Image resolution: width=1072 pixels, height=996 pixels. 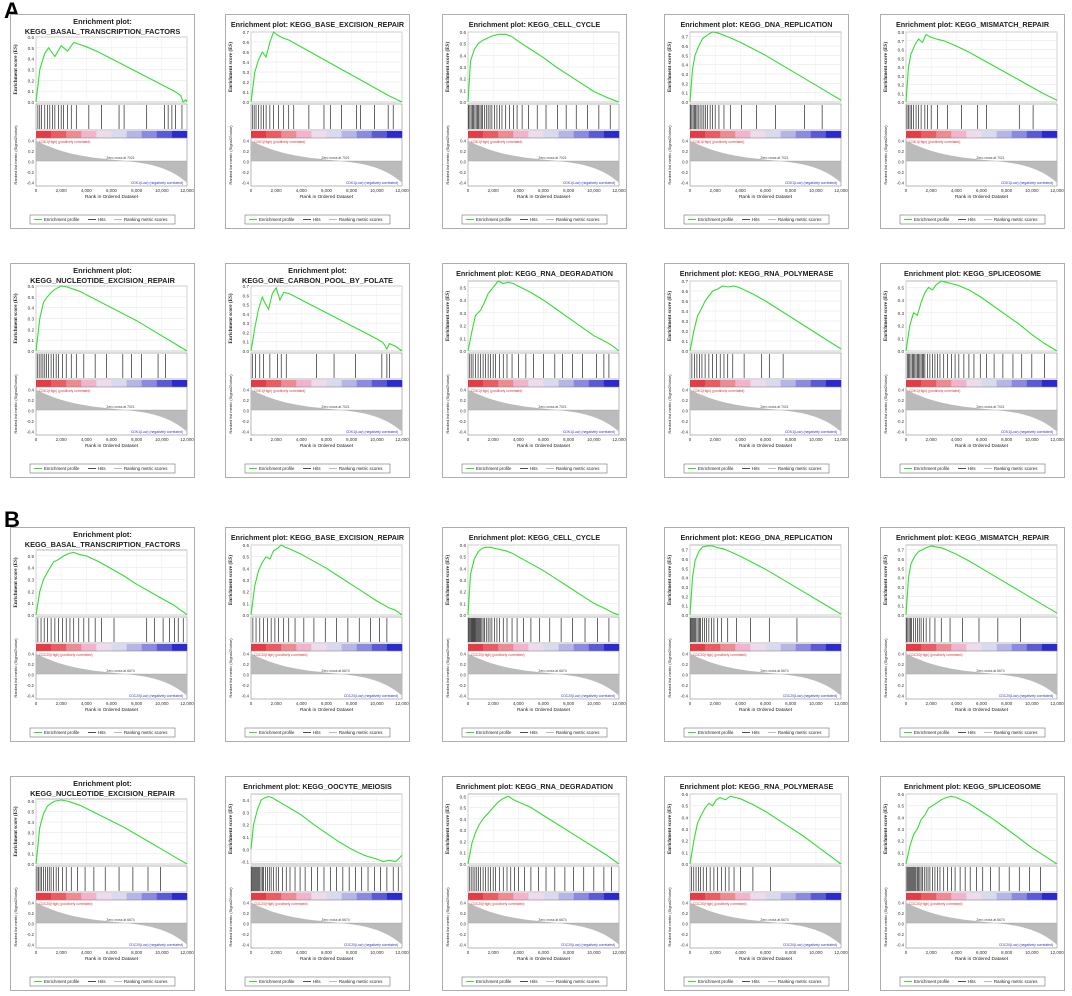 What do you see at coordinates (543, 830) in the screenshot?
I see `enrichment-profile-line` at bounding box center [543, 830].